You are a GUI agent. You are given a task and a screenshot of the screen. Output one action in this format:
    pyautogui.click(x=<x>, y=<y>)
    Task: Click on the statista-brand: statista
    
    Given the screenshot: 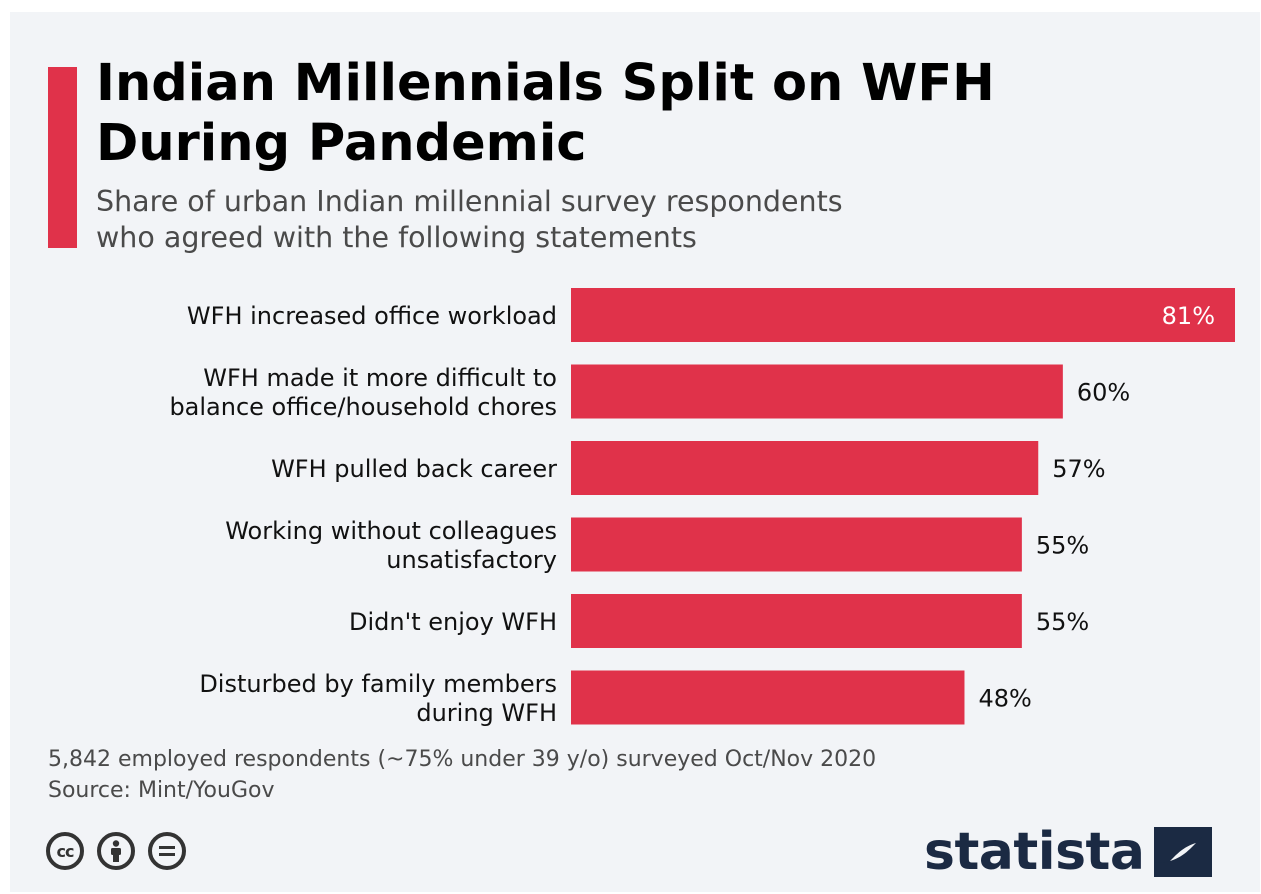 What is the action you would take?
    pyautogui.click(x=1068, y=852)
    